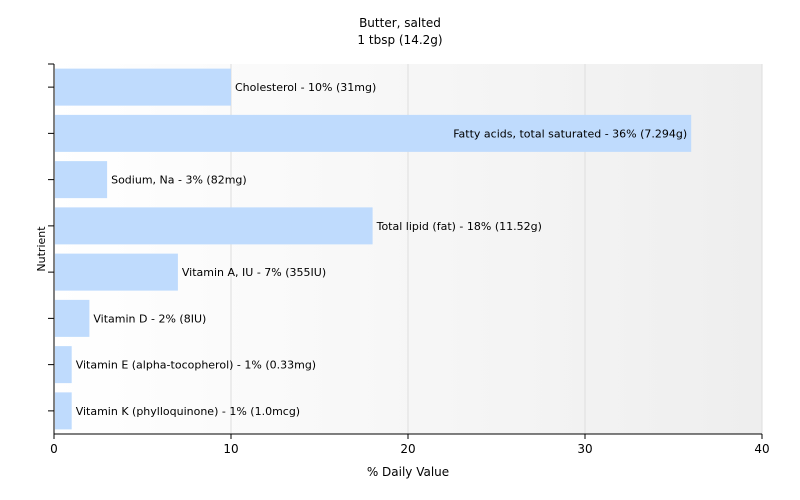 The width and height of the screenshot is (800, 500). Describe the element at coordinates (584, 449) in the screenshot. I see `x-tick-label: 30` at that location.